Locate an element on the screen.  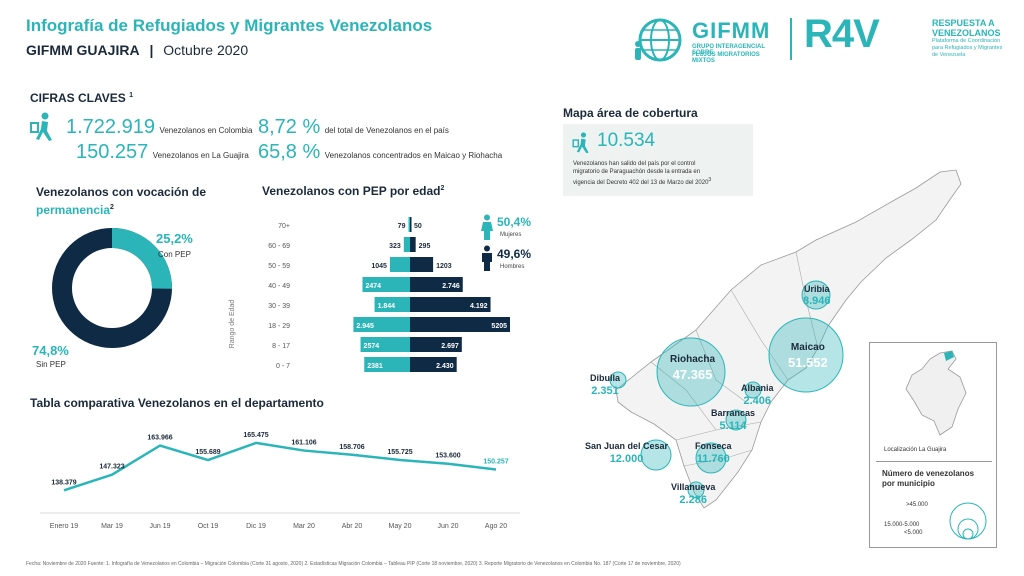
map-circle-barrancas is located at coordinates (736, 420).